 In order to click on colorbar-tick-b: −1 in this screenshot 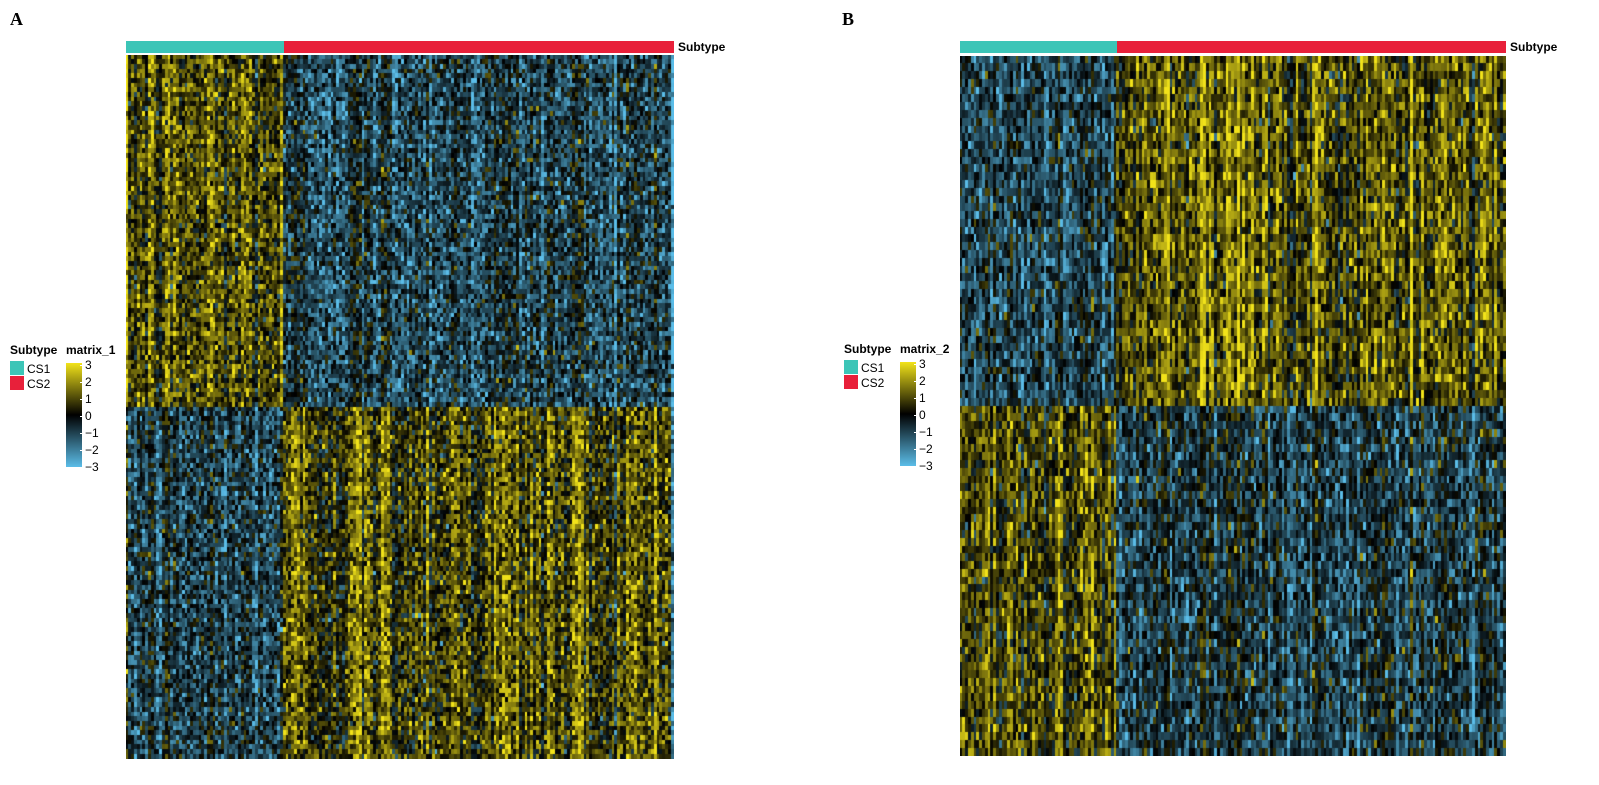, I will do `click(923, 432)`.